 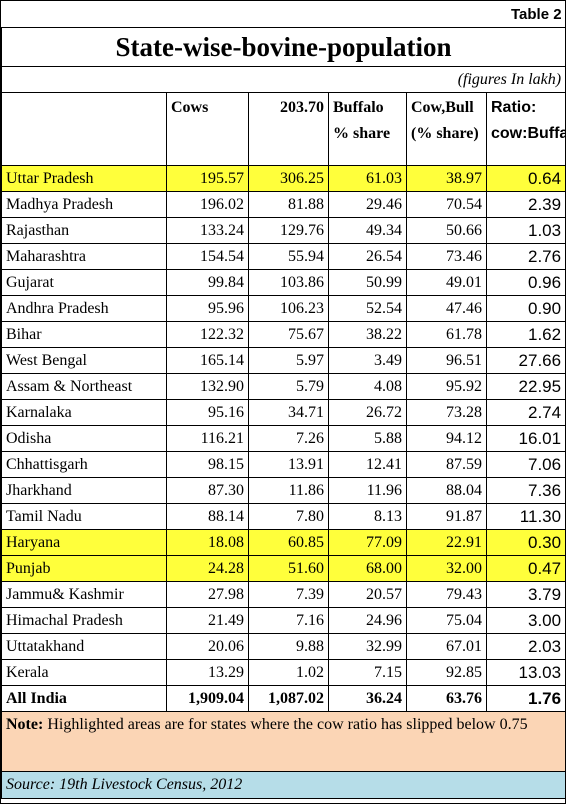 I want to click on cell-cow-share: 70.54, so click(x=446, y=204).